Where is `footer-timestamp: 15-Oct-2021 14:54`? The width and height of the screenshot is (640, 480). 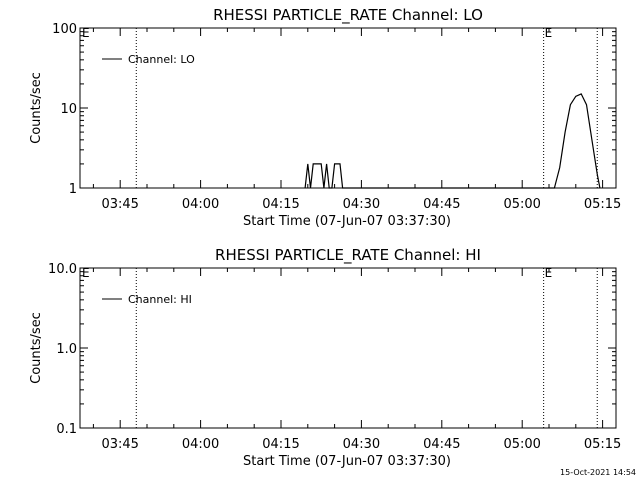
footer-timestamp: 15-Oct-2021 14:54 is located at coordinates (598, 472).